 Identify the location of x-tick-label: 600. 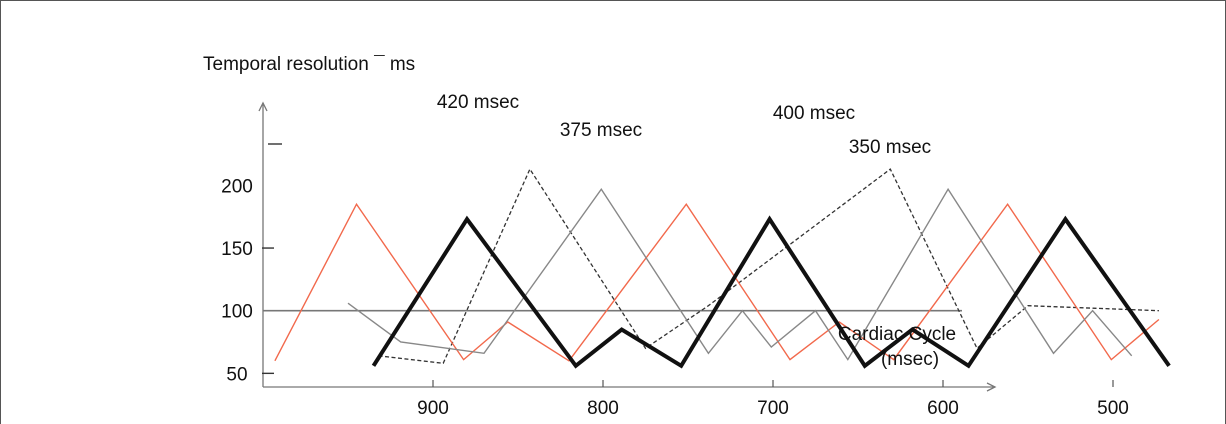
(943, 408).